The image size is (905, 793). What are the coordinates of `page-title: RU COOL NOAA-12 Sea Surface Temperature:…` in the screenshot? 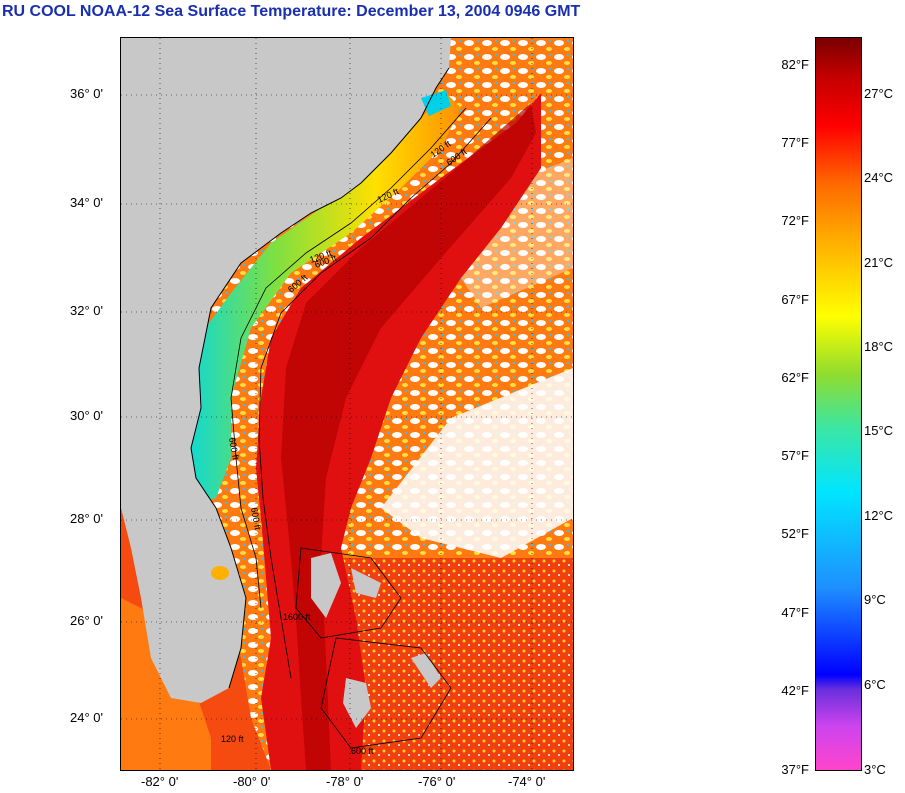 It's located at (291, 11).